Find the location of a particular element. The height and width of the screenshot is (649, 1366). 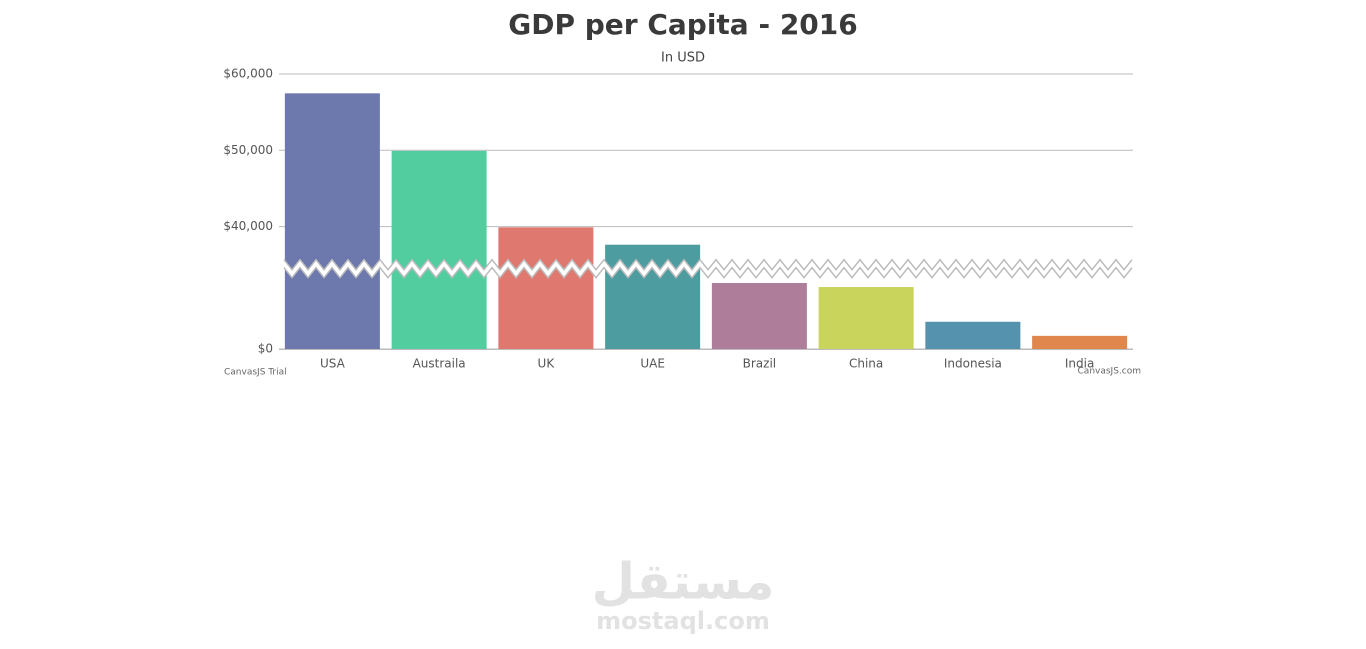

y-tick-label: $0 is located at coordinates (265, 349).